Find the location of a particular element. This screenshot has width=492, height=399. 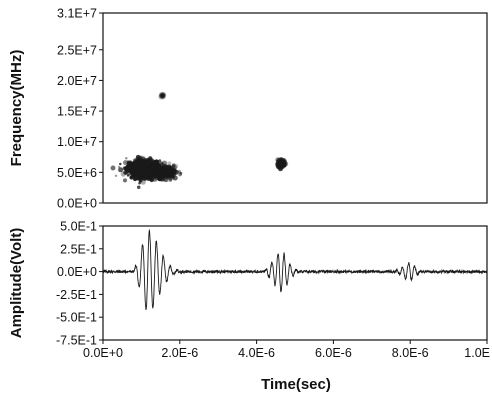

waveform-x-tick-label: 1.0E is located at coordinates (477, 353).